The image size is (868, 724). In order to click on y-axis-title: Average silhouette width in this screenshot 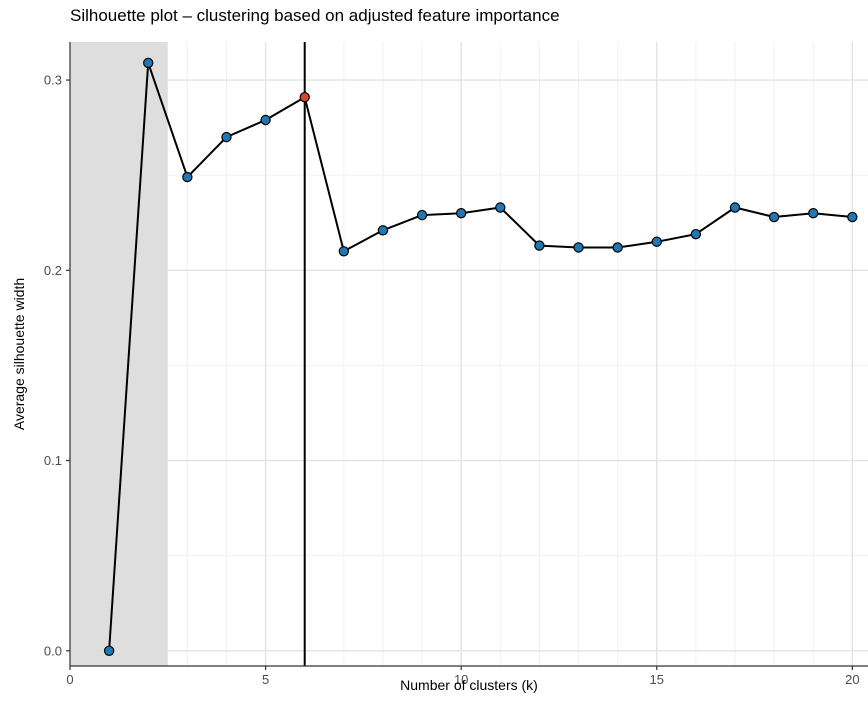, I will do `click(19, 354)`.